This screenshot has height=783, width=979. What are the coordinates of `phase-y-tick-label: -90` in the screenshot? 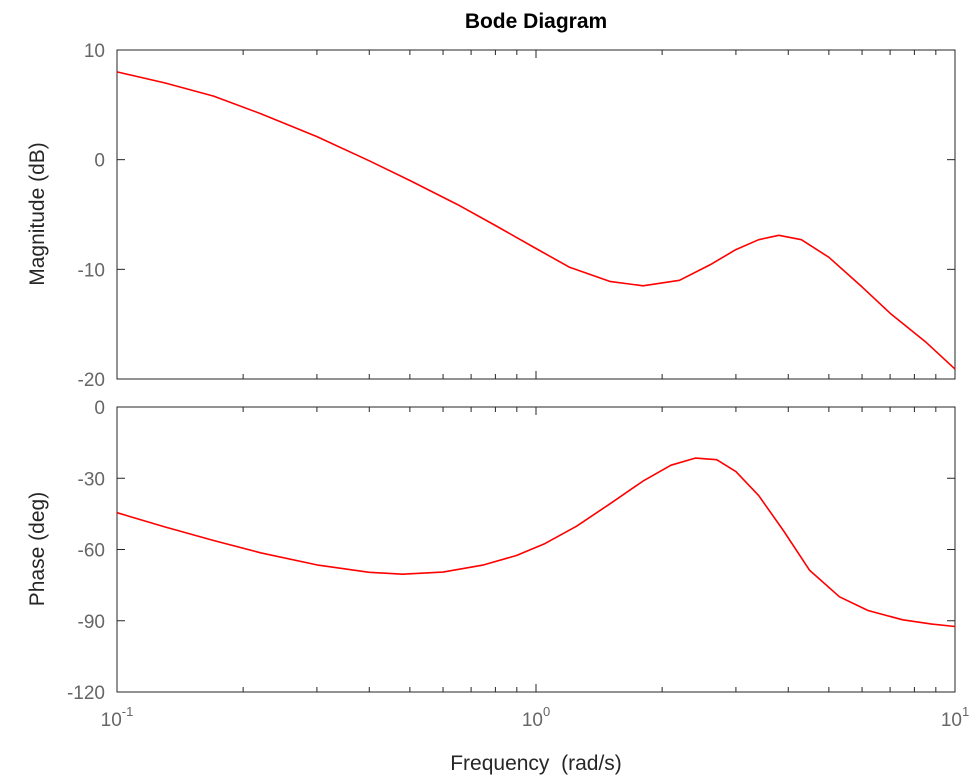 It's located at (91, 622).